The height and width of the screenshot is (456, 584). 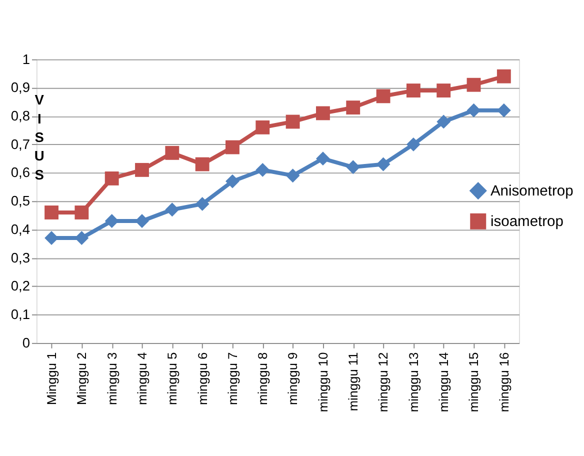 What do you see at coordinates (383, 382) in the screenshot?
I see `x-tick-label: minggu 12` at bounding box center [383, 382].